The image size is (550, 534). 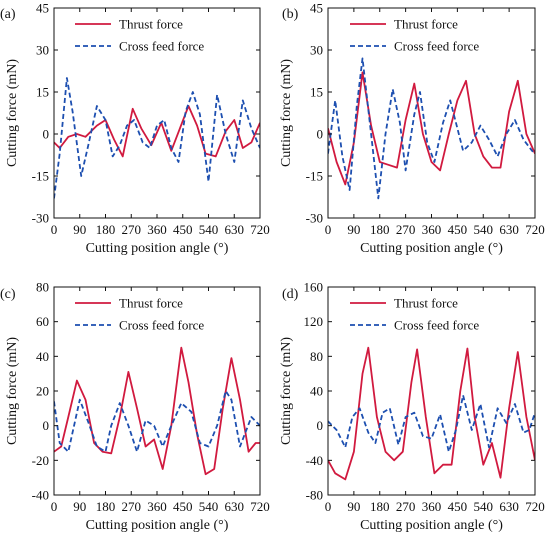 I want to click on panel-label: (c), so click(x=8, y=294).